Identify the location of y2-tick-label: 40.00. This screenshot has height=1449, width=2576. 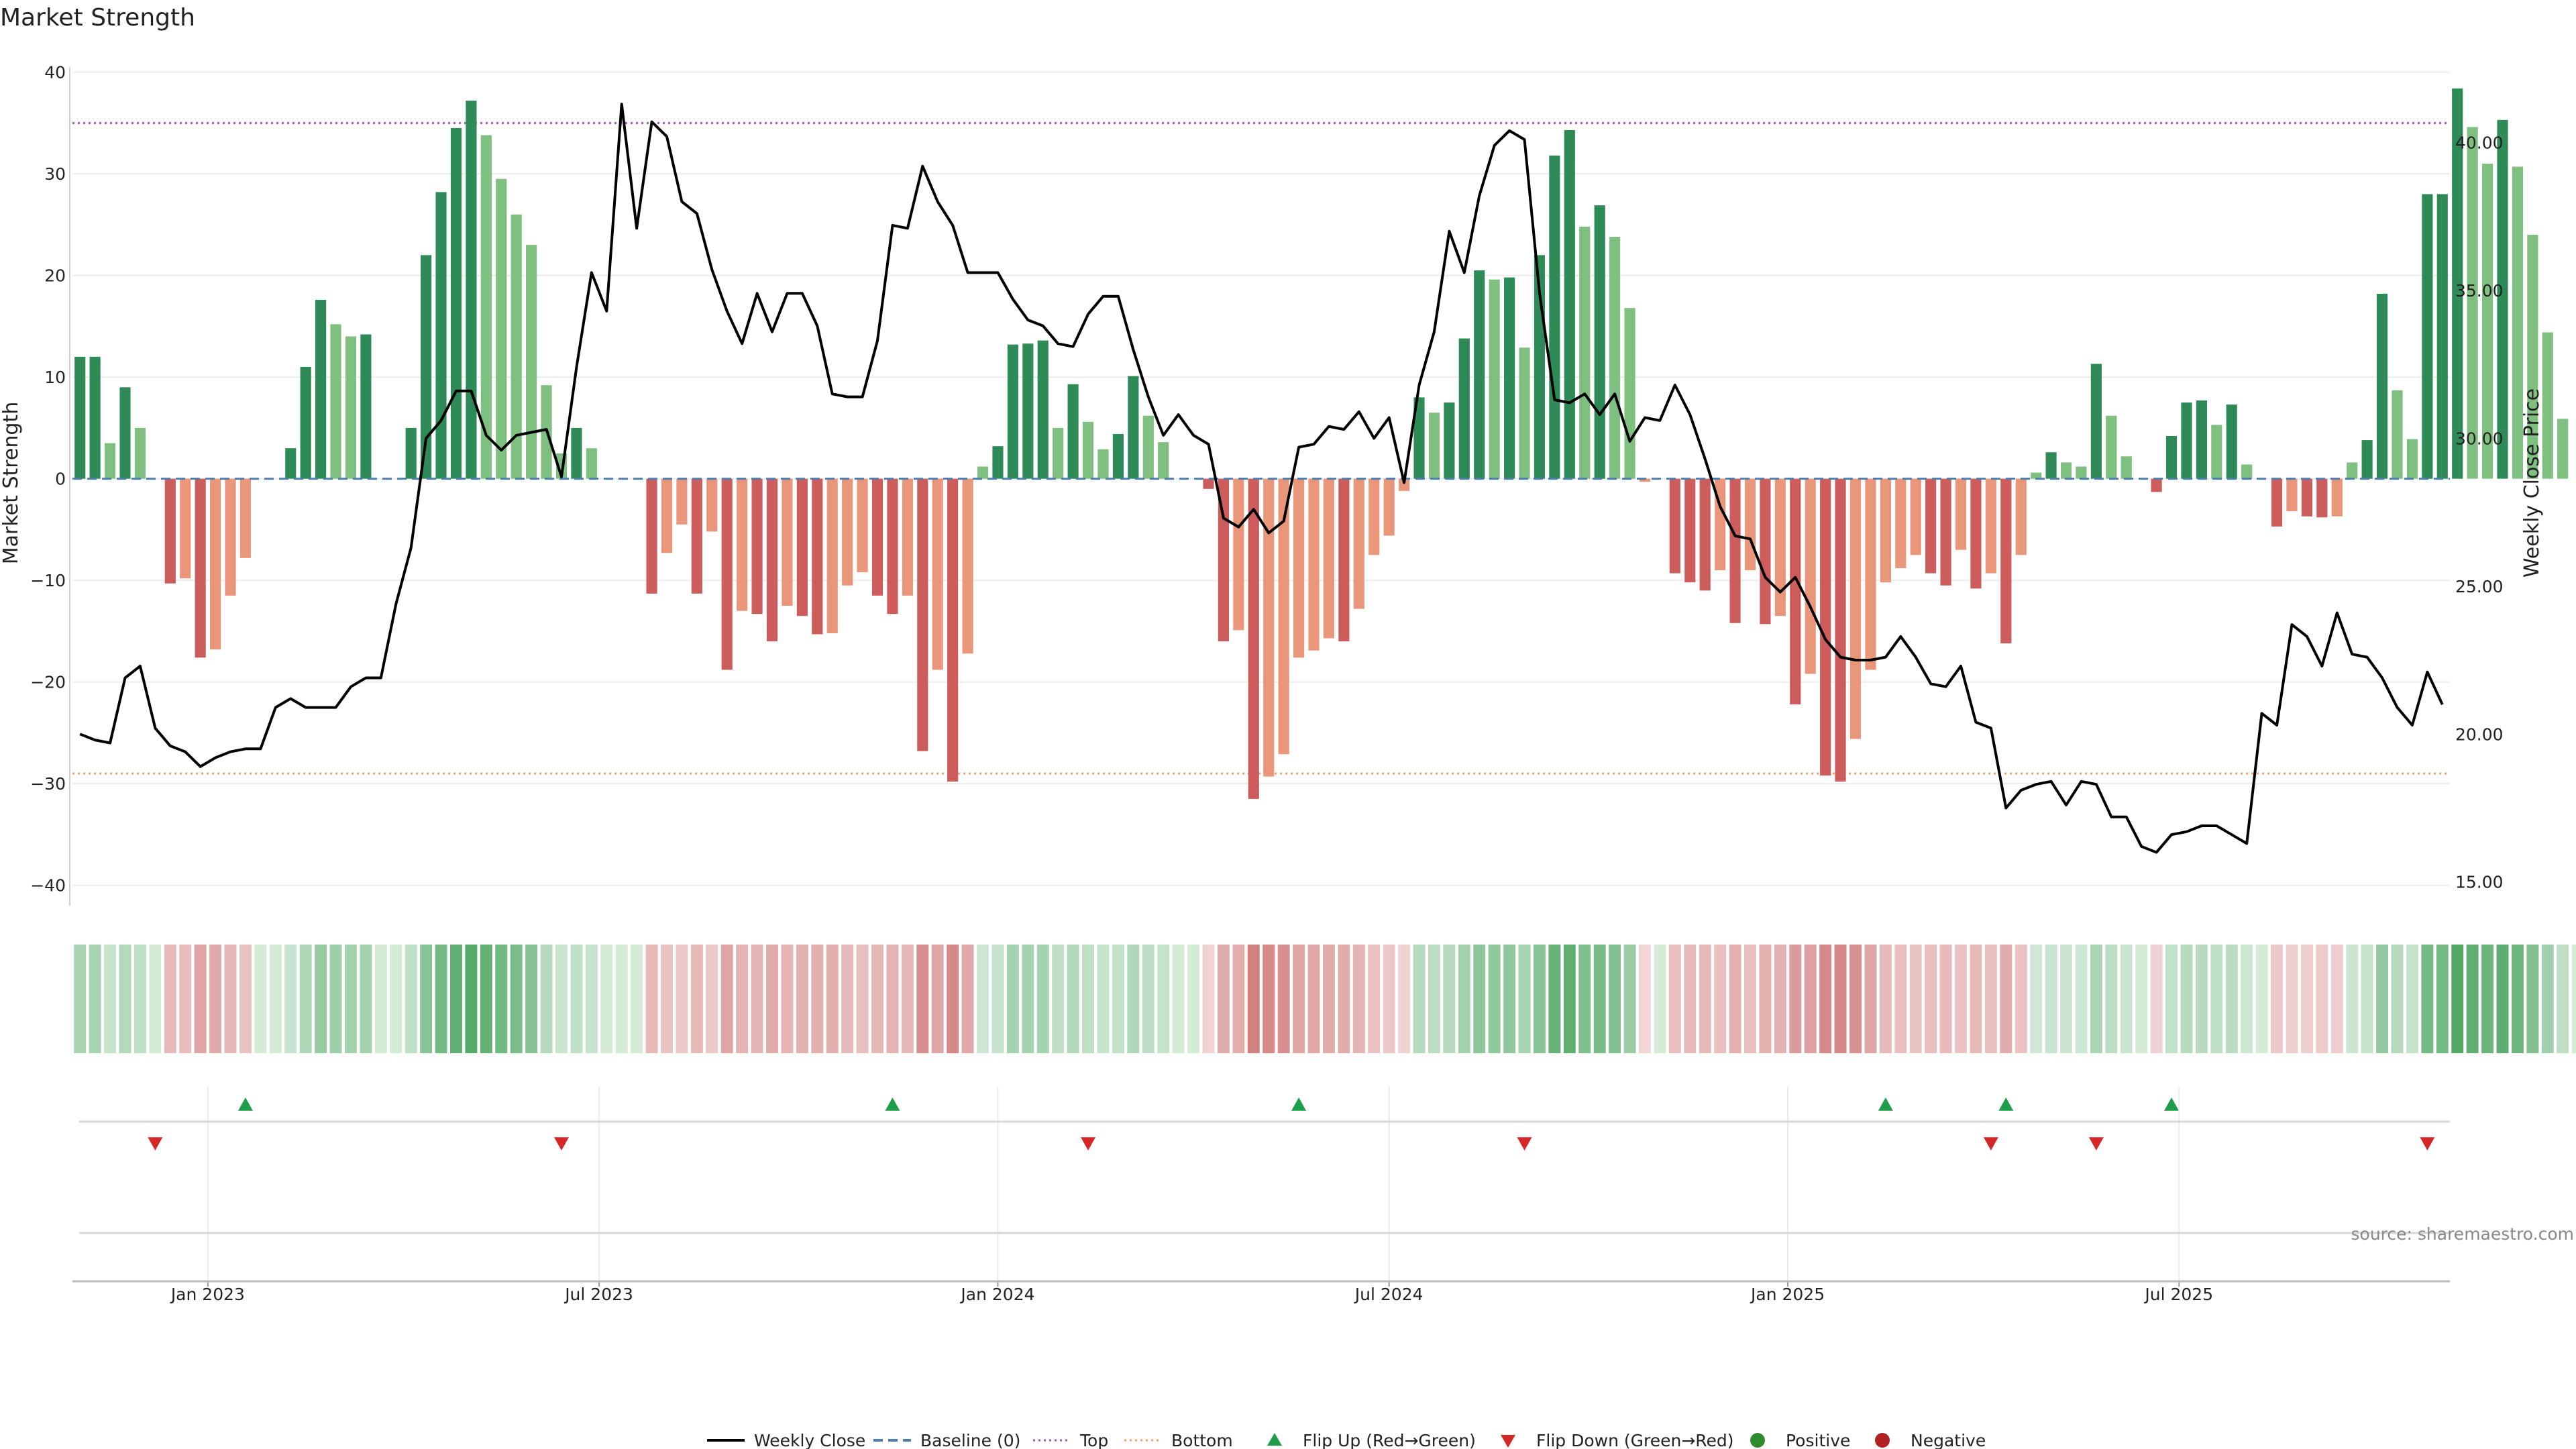
(2479, 142).